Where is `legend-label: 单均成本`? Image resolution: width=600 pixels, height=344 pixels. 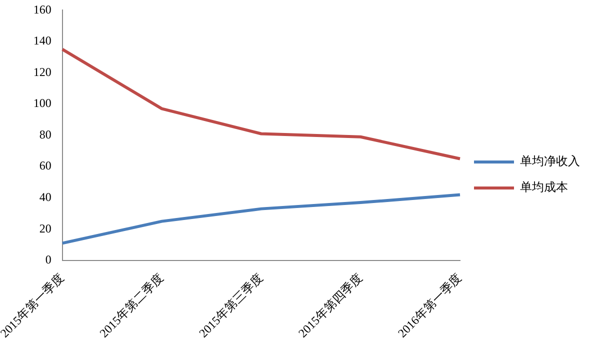
legend-label: 单均成本 is located at coordinates (544, 187).